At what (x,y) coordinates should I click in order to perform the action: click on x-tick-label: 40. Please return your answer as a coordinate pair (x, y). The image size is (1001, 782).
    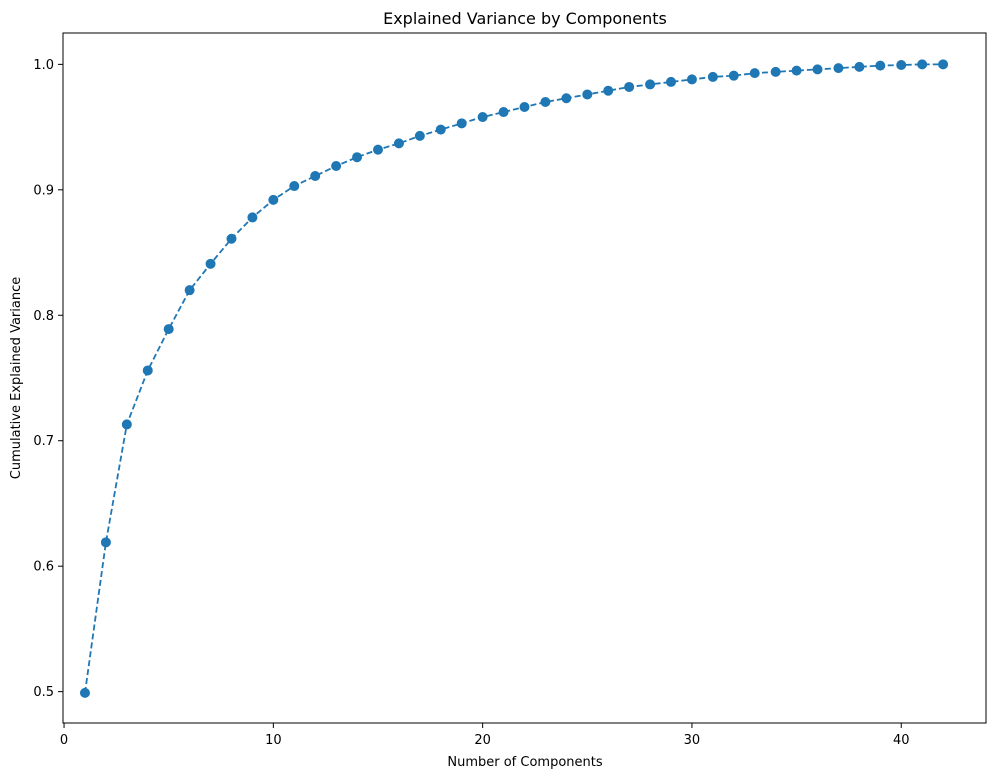
    Looking at the image, I should click on (901, 740).